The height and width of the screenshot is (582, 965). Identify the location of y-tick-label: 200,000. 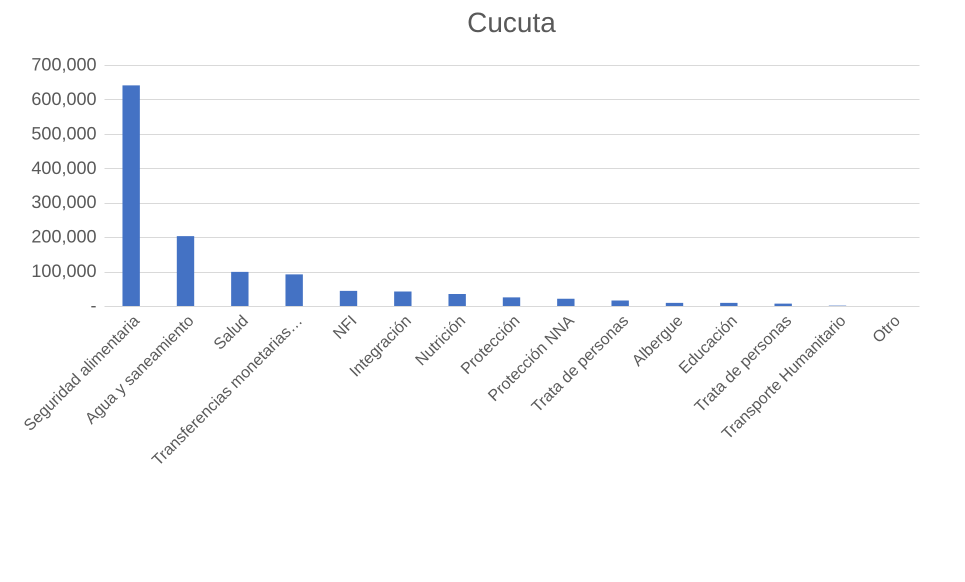
(63, 236).